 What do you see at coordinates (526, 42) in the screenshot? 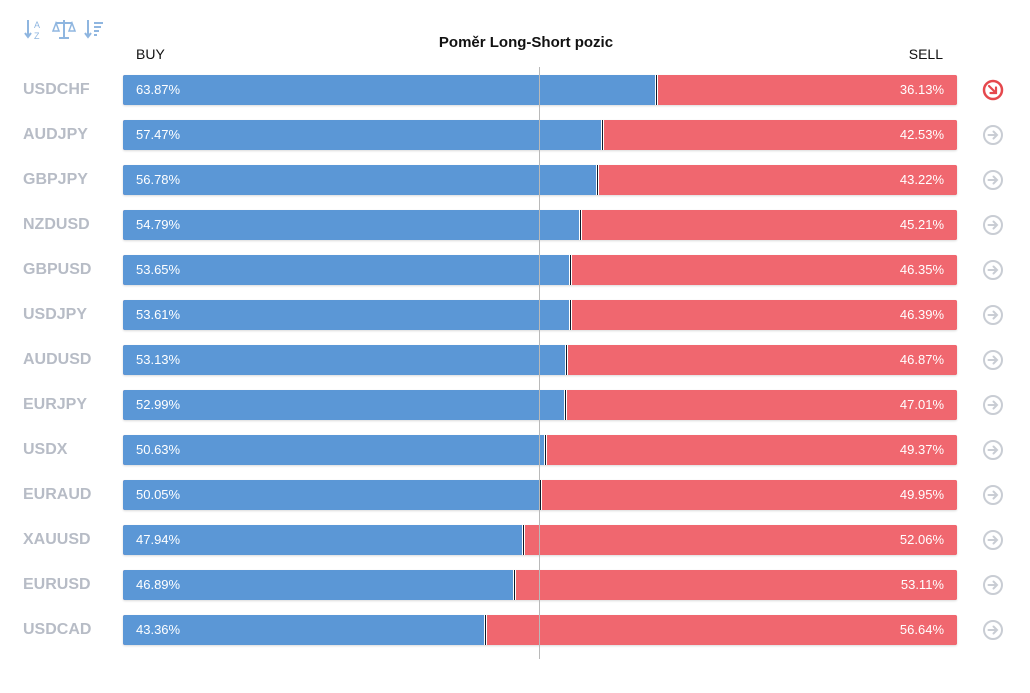
I see `page-title: Poměr Long-Short pozic` at bounding box center [526, 42].